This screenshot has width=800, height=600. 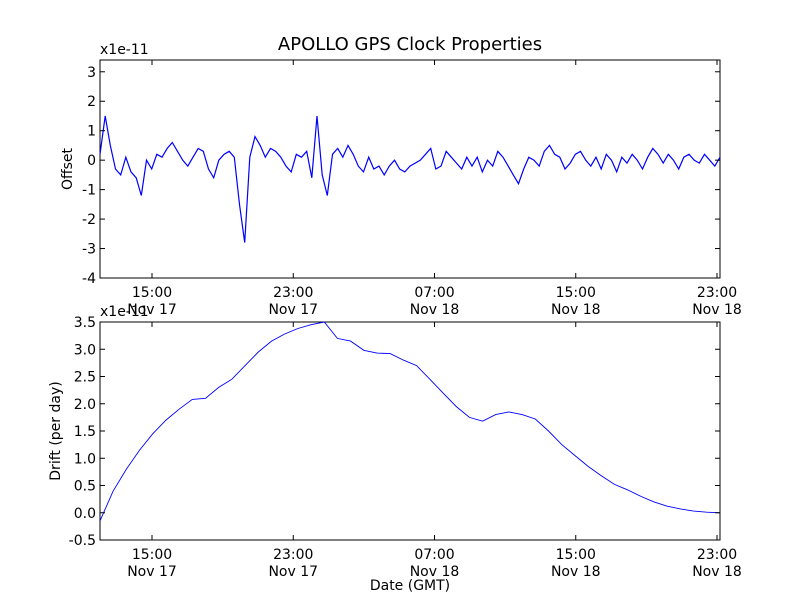 What do you see at coordinates (124, 50) in the screenshot?
I see `offset-multiplier-label: x1e-11` at bounding box center [124, 50].